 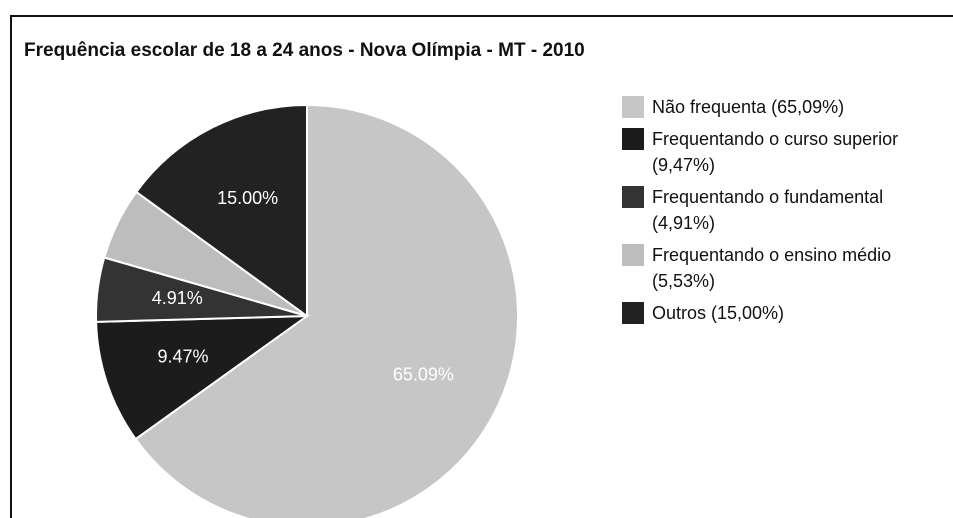 I want to click on data-label: 15.00%, so click(x=247, y=198).